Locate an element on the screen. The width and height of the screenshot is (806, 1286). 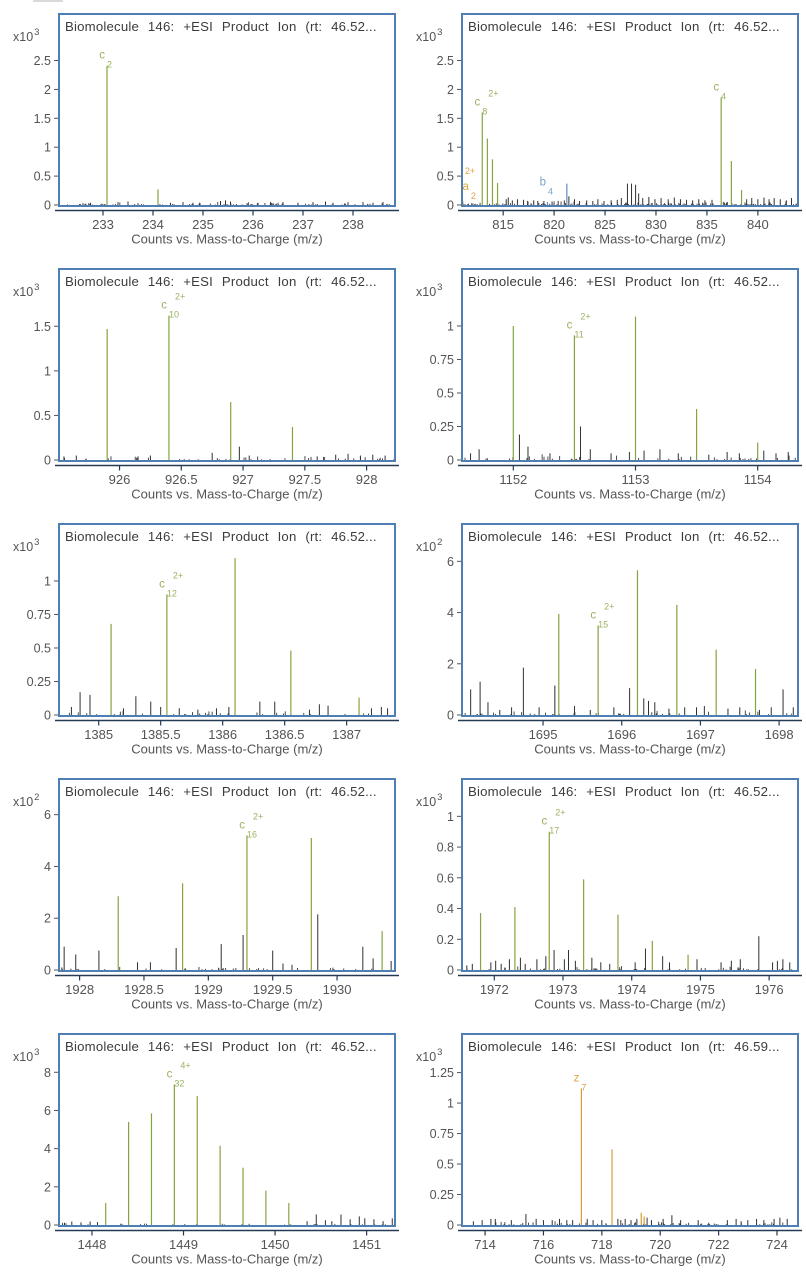
y-tick-label: 0.2 is located at coordinates (445, 940).